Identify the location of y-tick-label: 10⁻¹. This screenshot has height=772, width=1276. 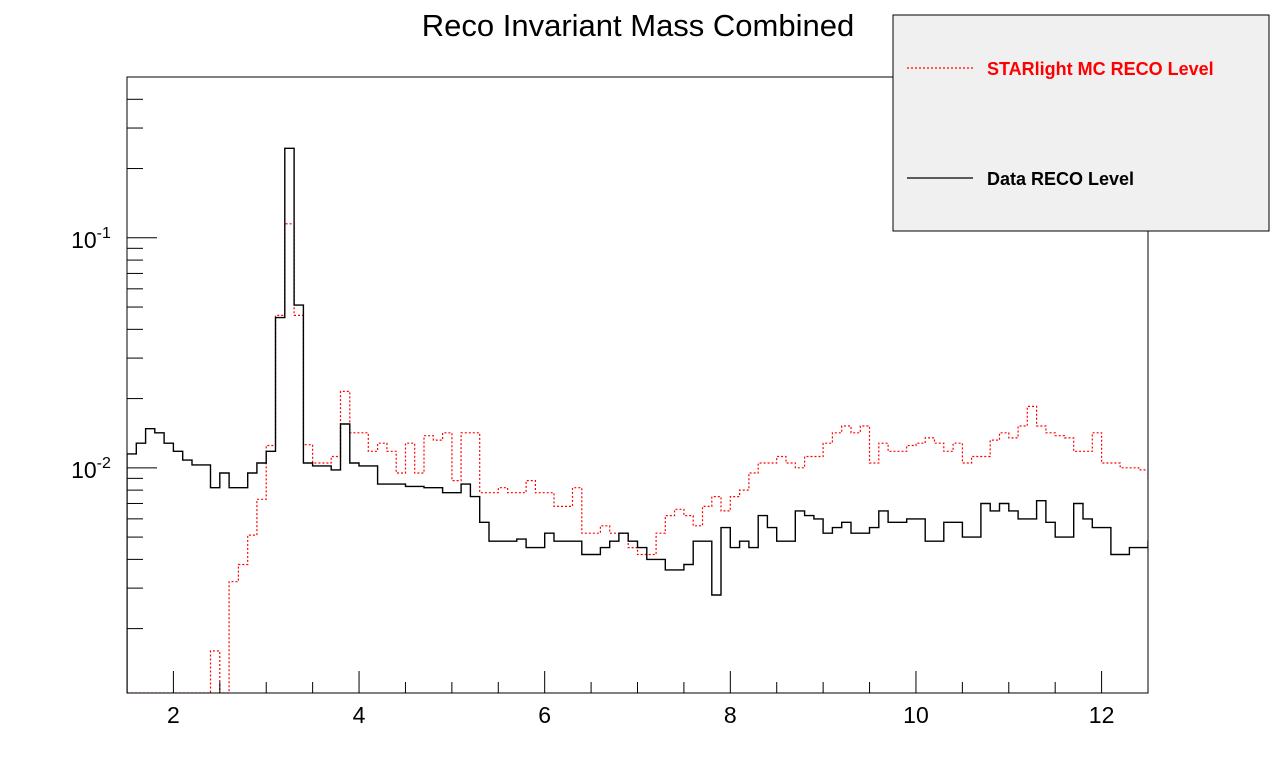
(91, 239).